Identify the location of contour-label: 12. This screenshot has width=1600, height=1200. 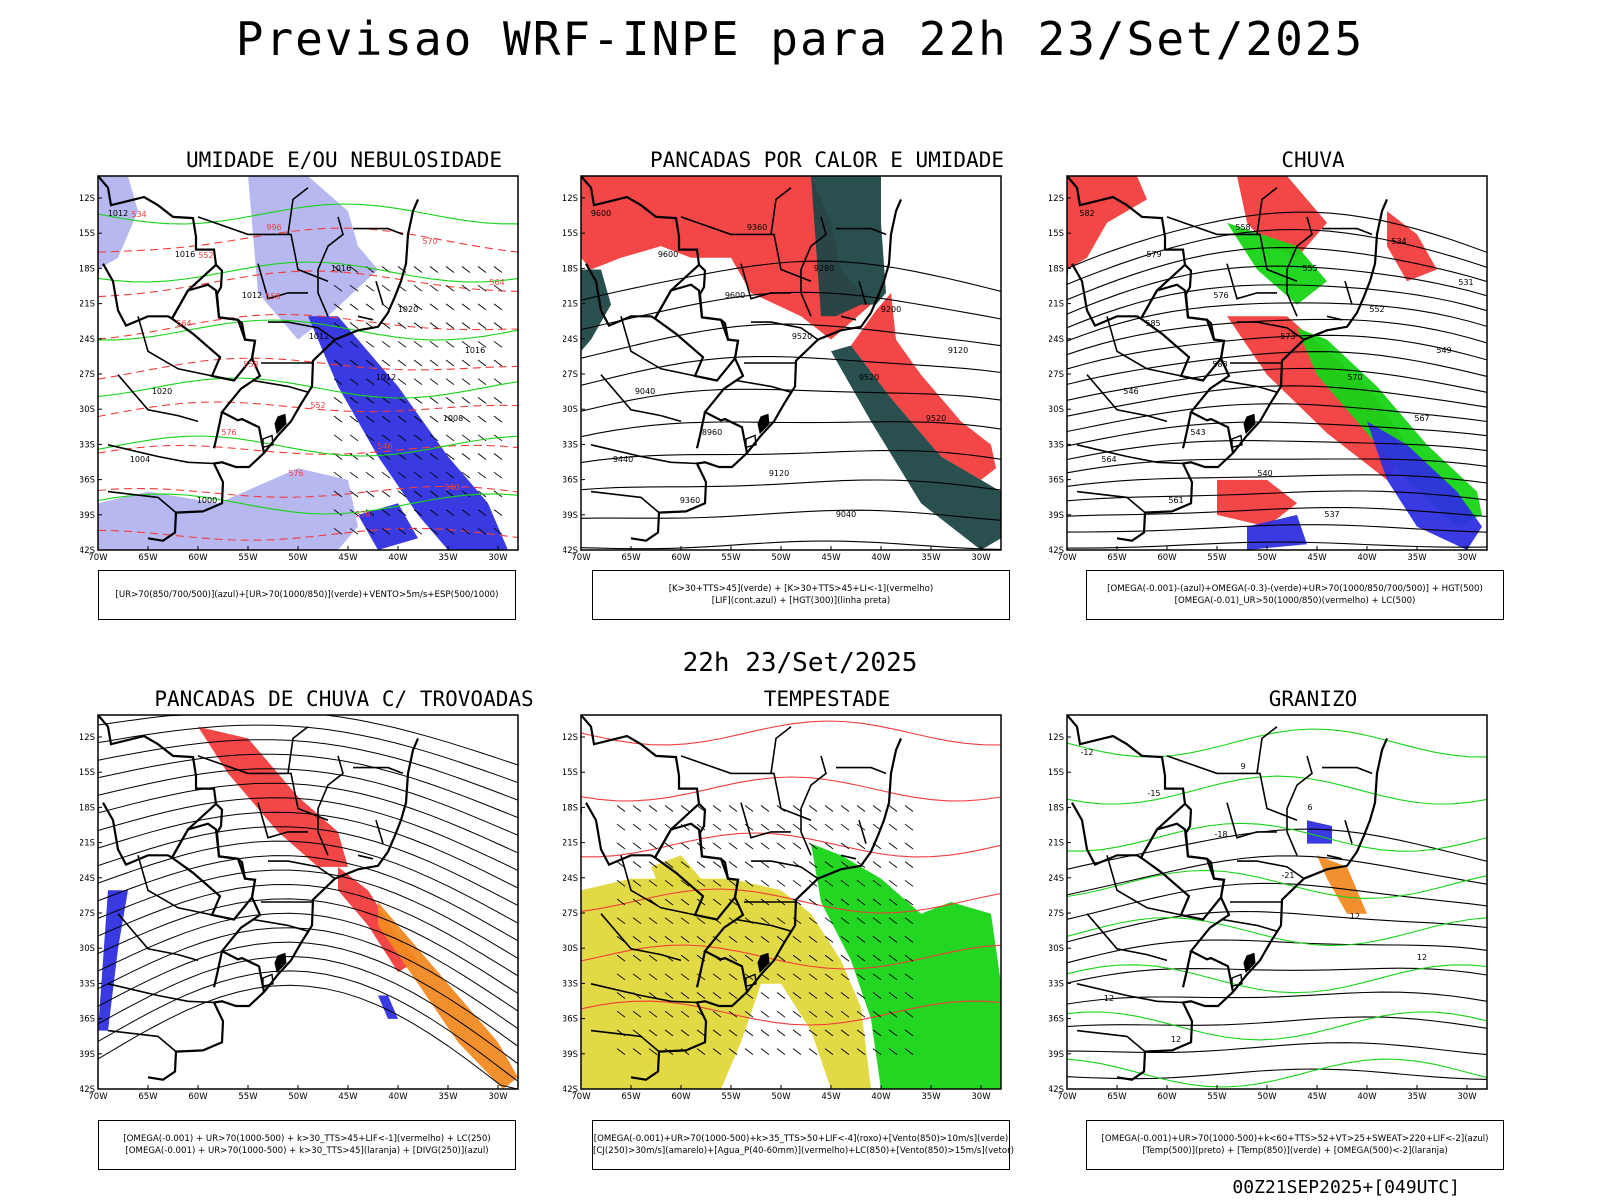
(1176, 1039).